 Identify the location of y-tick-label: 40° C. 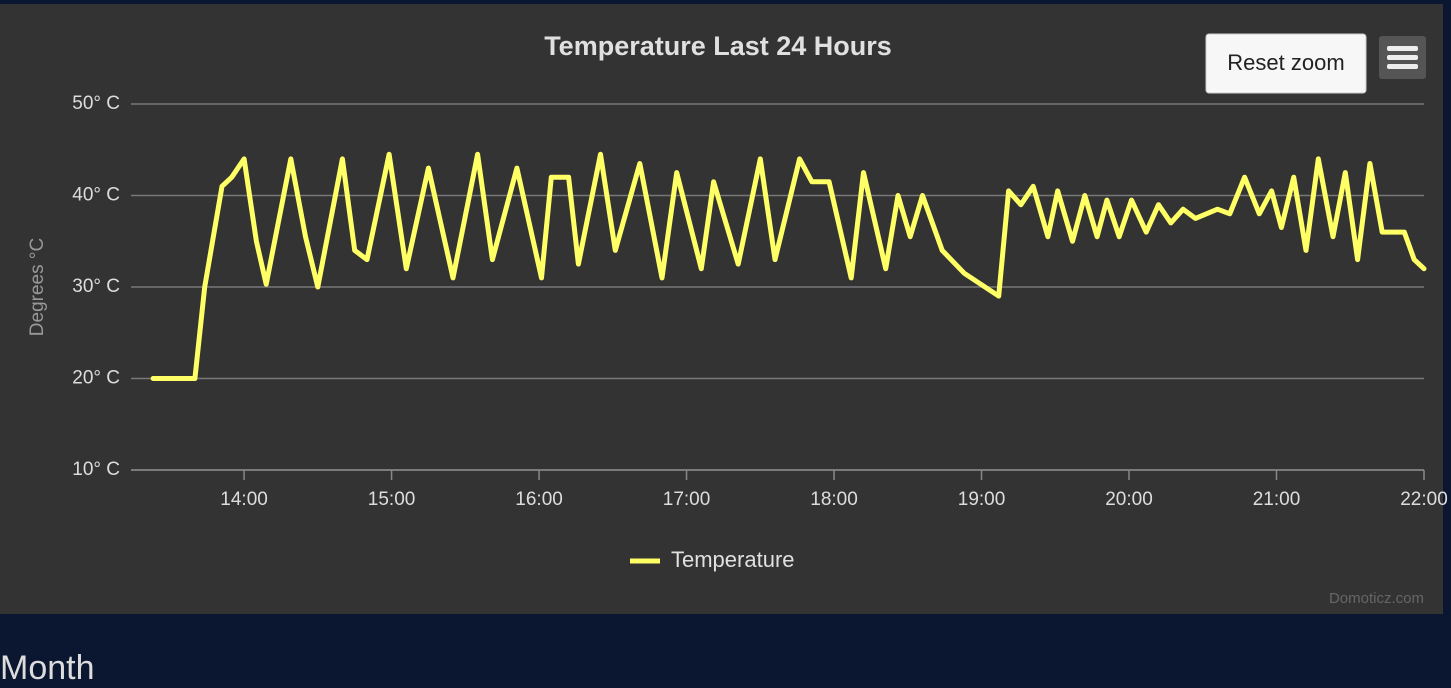
(96, 195).